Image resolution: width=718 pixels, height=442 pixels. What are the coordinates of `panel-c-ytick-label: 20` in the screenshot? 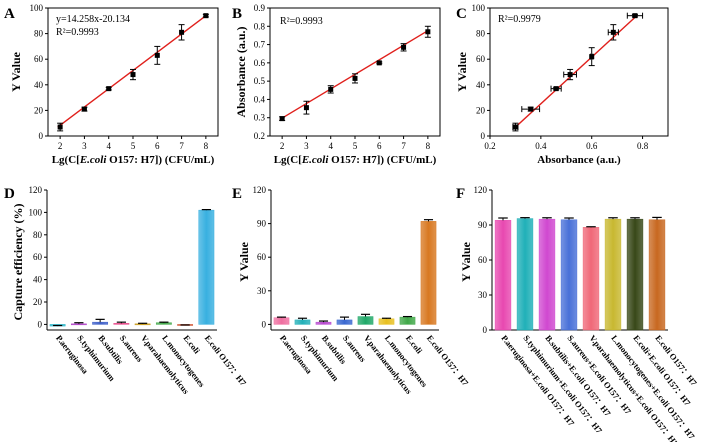 It's located at (481, 110).